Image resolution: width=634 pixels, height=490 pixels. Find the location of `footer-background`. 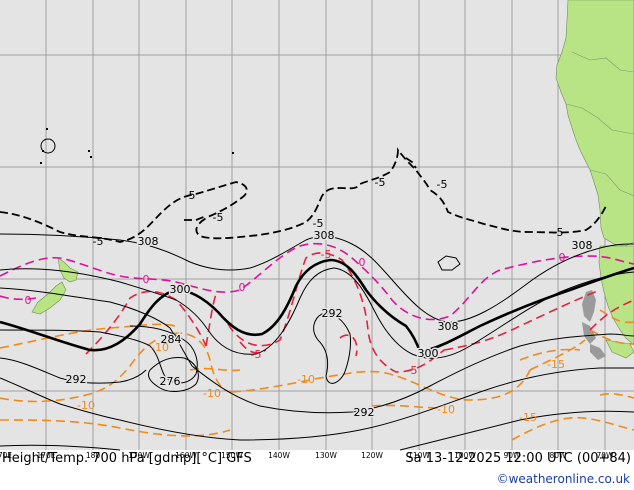

footer-background is located at coordinates (317, 470).